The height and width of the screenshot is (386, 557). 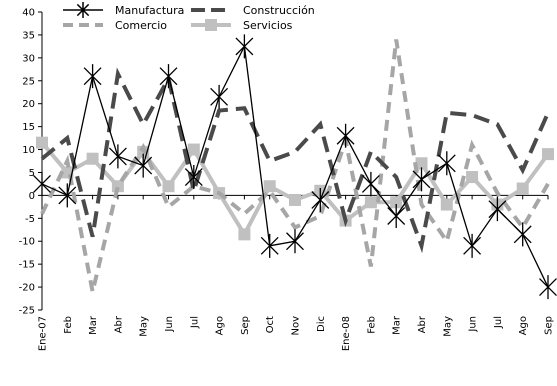 What do you see at coordinates (32, 196) in the screenshot?
I see `y-tick-label: 0` at bounding box center [32, 196].